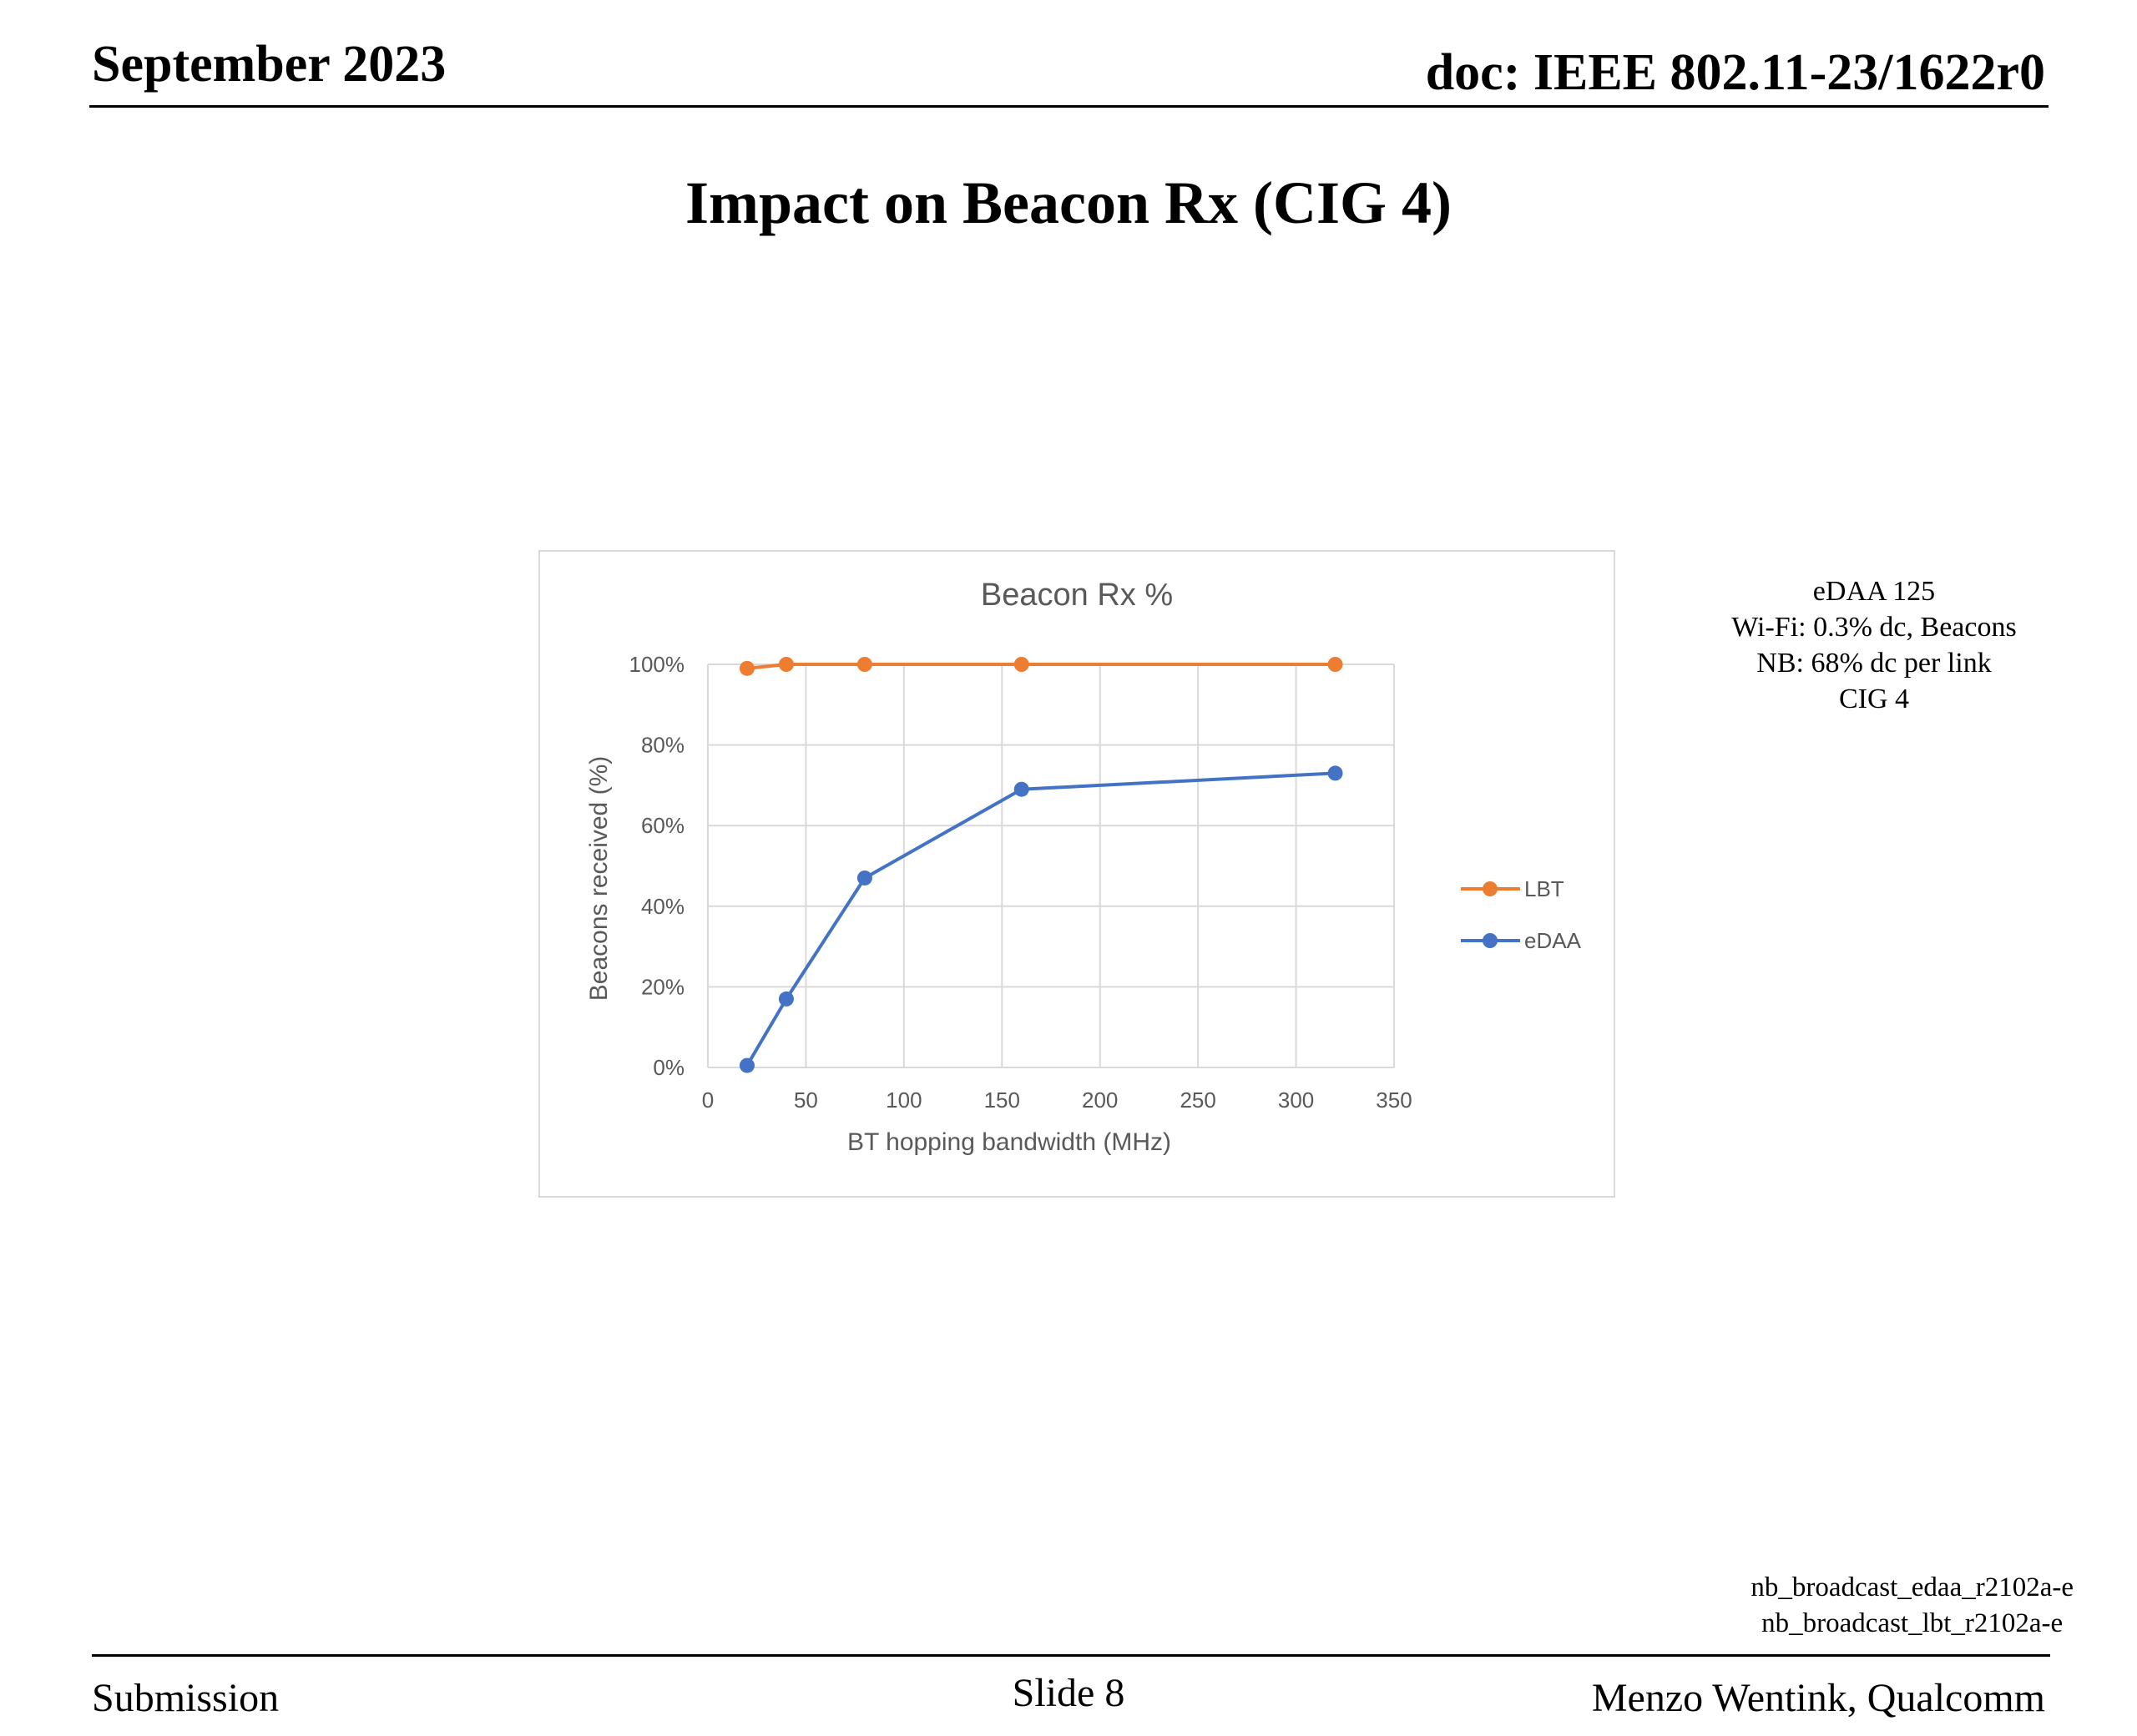 The height and width of the screenshot is (1736, 2137). I want to click on y-axis-label: Beacons received (%), so click(599, 878).